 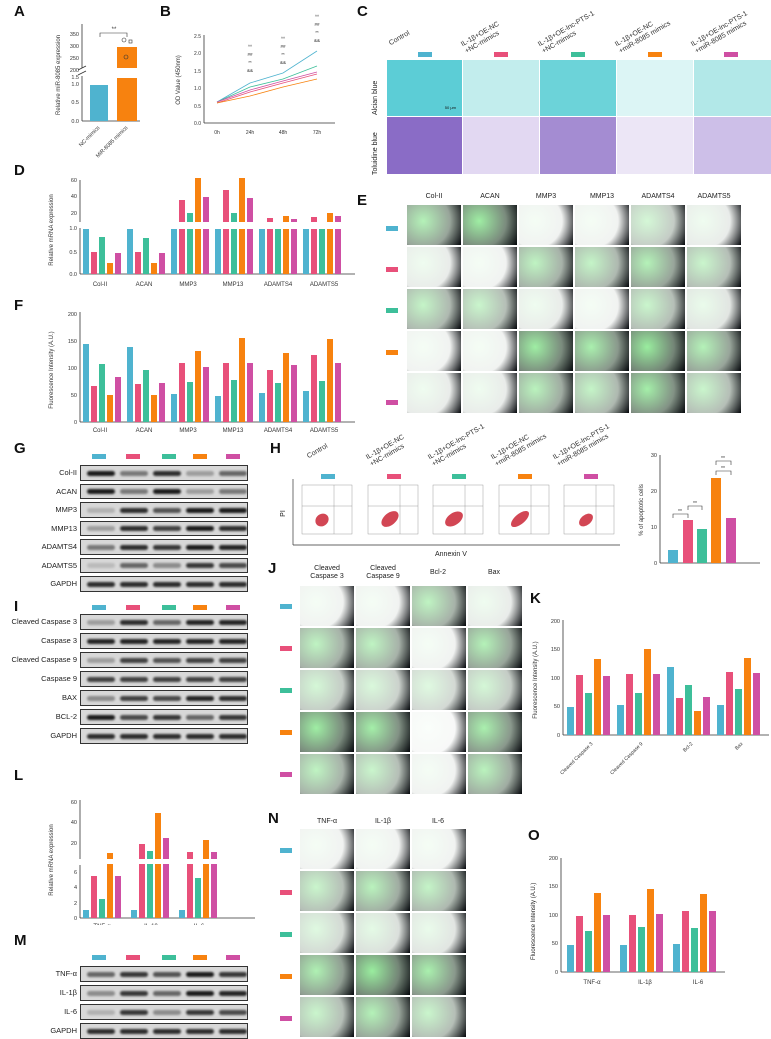 I want to click on blot-row-label: ADAMTS4, so click(x=59, y=546).